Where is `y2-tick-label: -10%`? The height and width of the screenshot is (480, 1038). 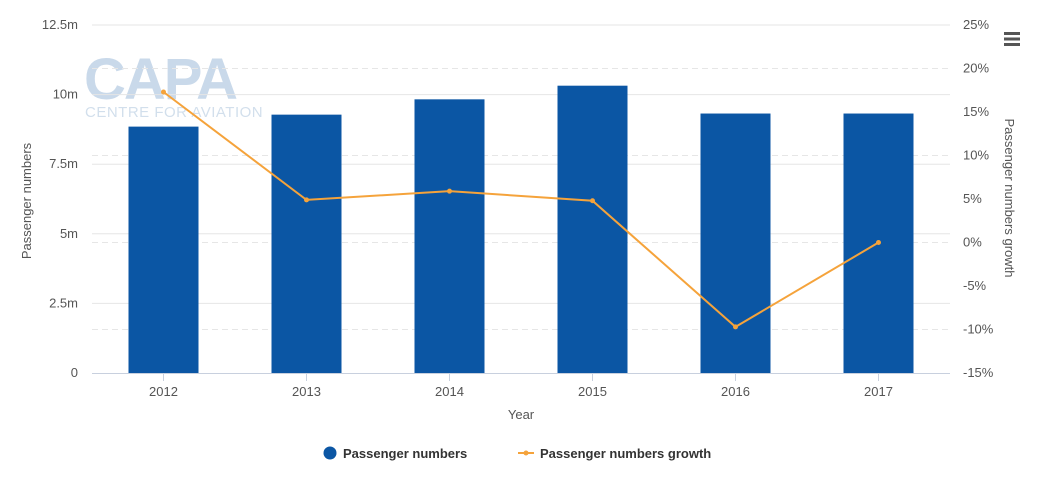 y2-tick-label: -10% is located at coordinates (978, 329).